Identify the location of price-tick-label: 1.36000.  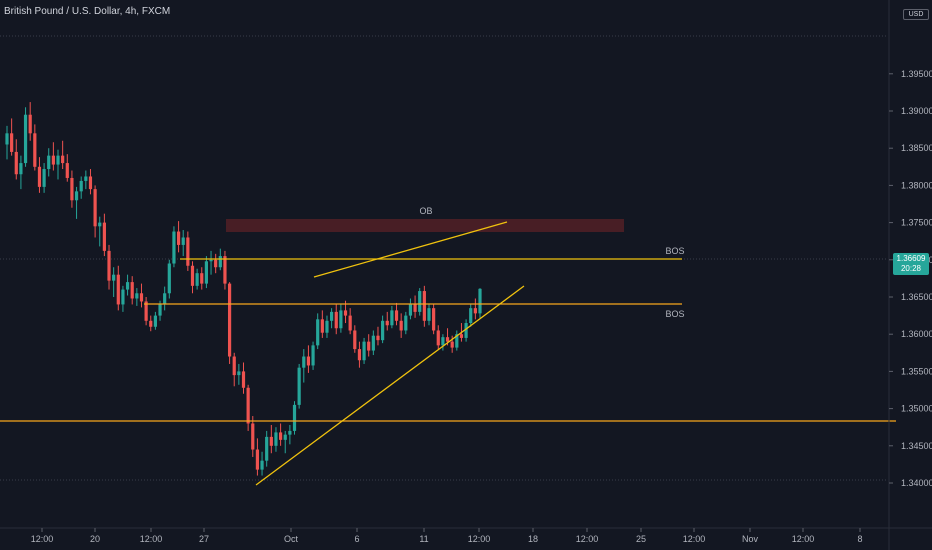
(916, 334).